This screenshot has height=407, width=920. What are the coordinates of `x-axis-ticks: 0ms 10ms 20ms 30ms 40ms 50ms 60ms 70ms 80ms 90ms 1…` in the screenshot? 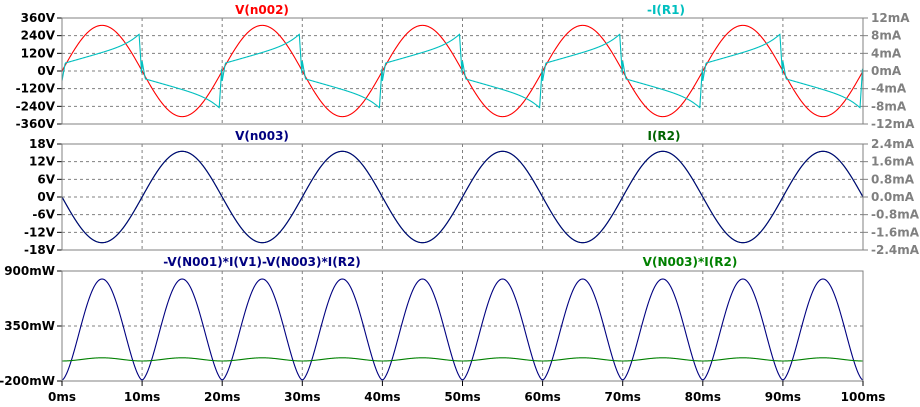 It's located at (466, 392).